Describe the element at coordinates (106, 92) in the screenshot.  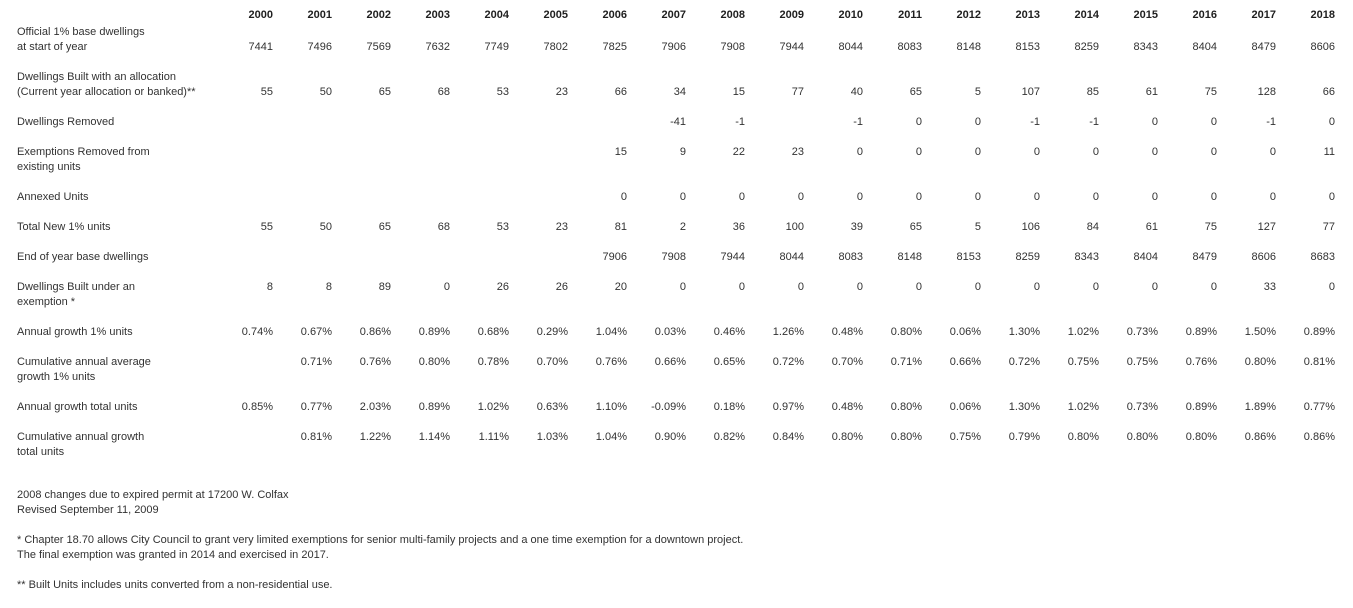
I see `row-label-line: (Current year allocation or banked)**` at that location.